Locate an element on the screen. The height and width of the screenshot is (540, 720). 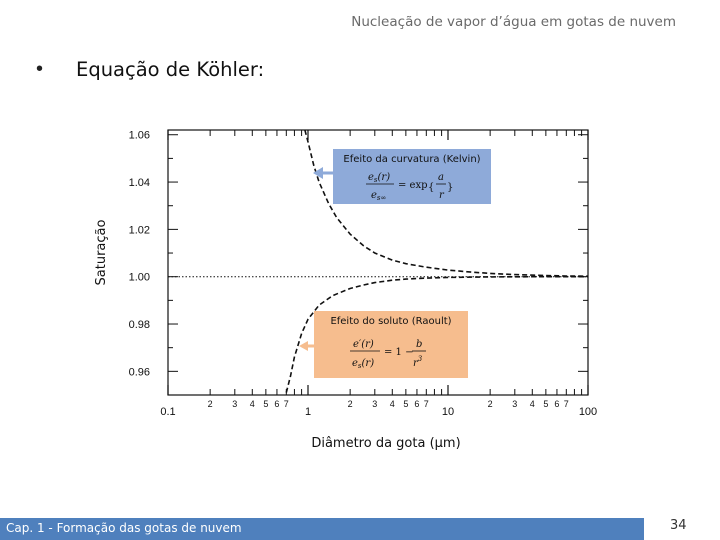
y-tick-label: 1.04 is located at coordinates (139, 183).